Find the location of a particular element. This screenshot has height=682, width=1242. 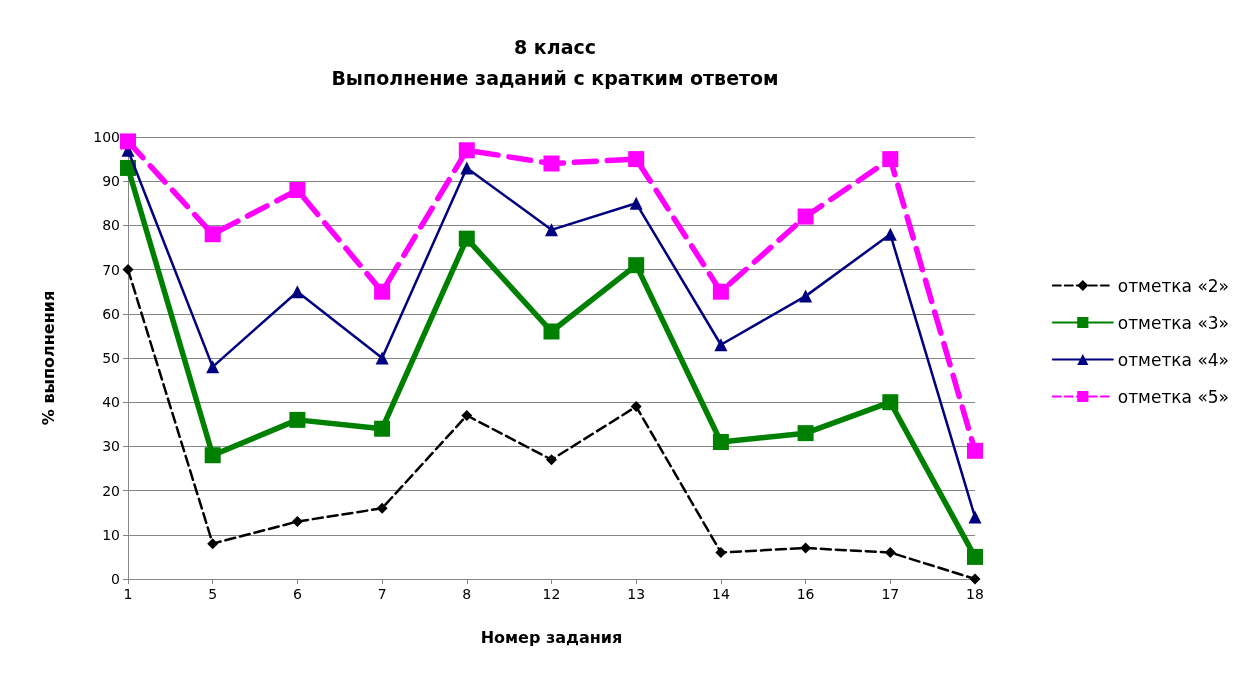

x-tick-label: 1 is located at coordinates (128, 594).